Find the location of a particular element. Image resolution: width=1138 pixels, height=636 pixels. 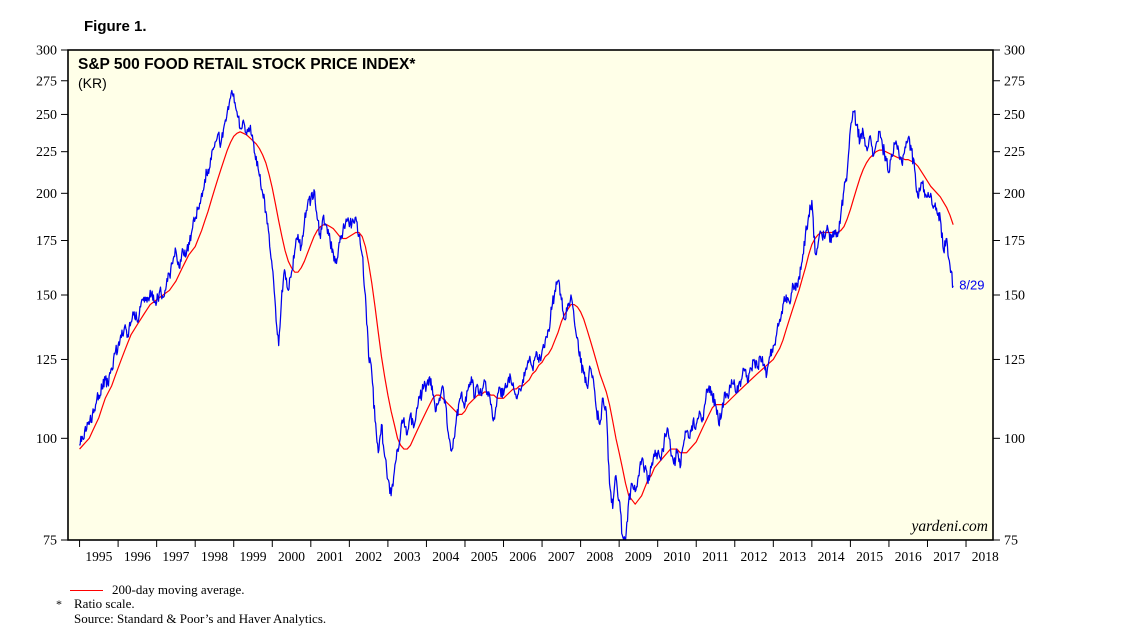

footnote-ratio-text: Ratio scale. is located at coordinates (104, 603).